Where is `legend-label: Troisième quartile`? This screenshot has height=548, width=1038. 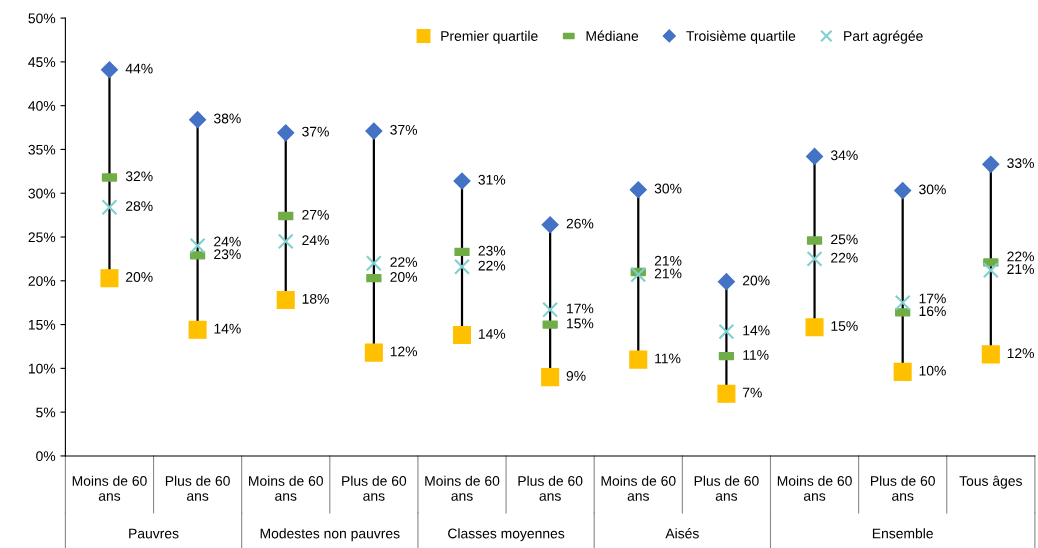
legend-label: Troisième quartile is located at coordinates (741, 37).